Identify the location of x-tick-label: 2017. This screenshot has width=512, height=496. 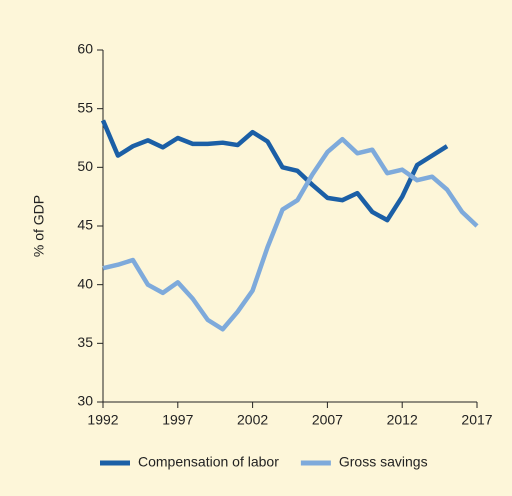
(476, 420).